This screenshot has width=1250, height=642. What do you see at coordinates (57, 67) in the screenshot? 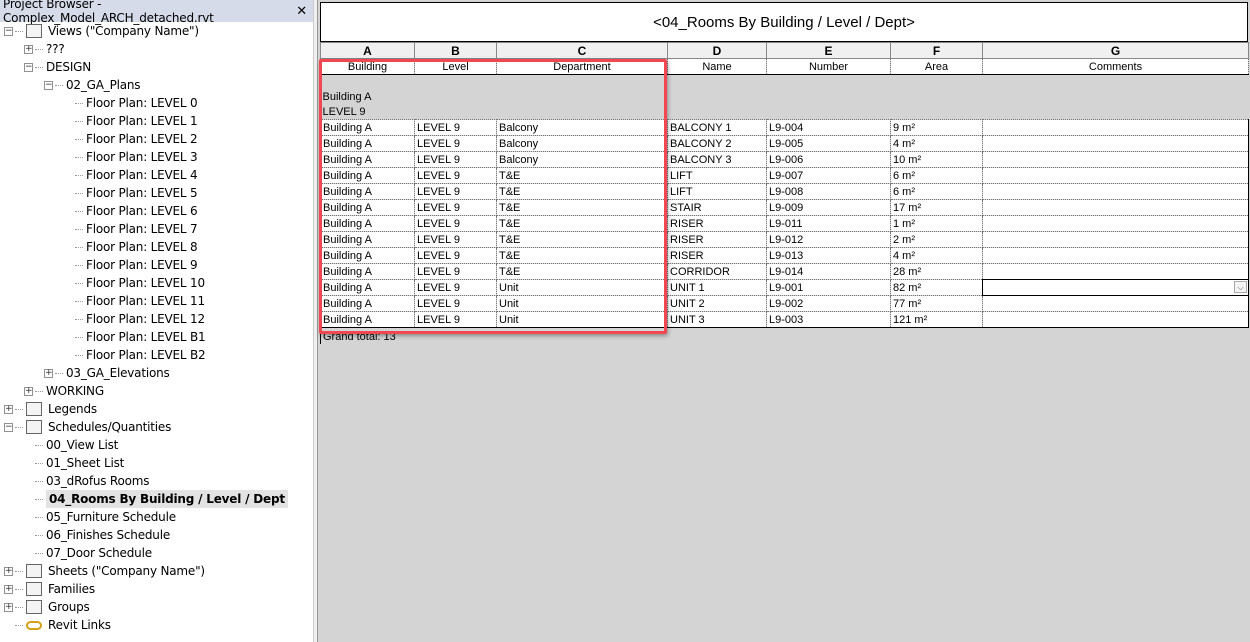
I see `tree-item: − DESIGN` at bounding box center [57, 67].